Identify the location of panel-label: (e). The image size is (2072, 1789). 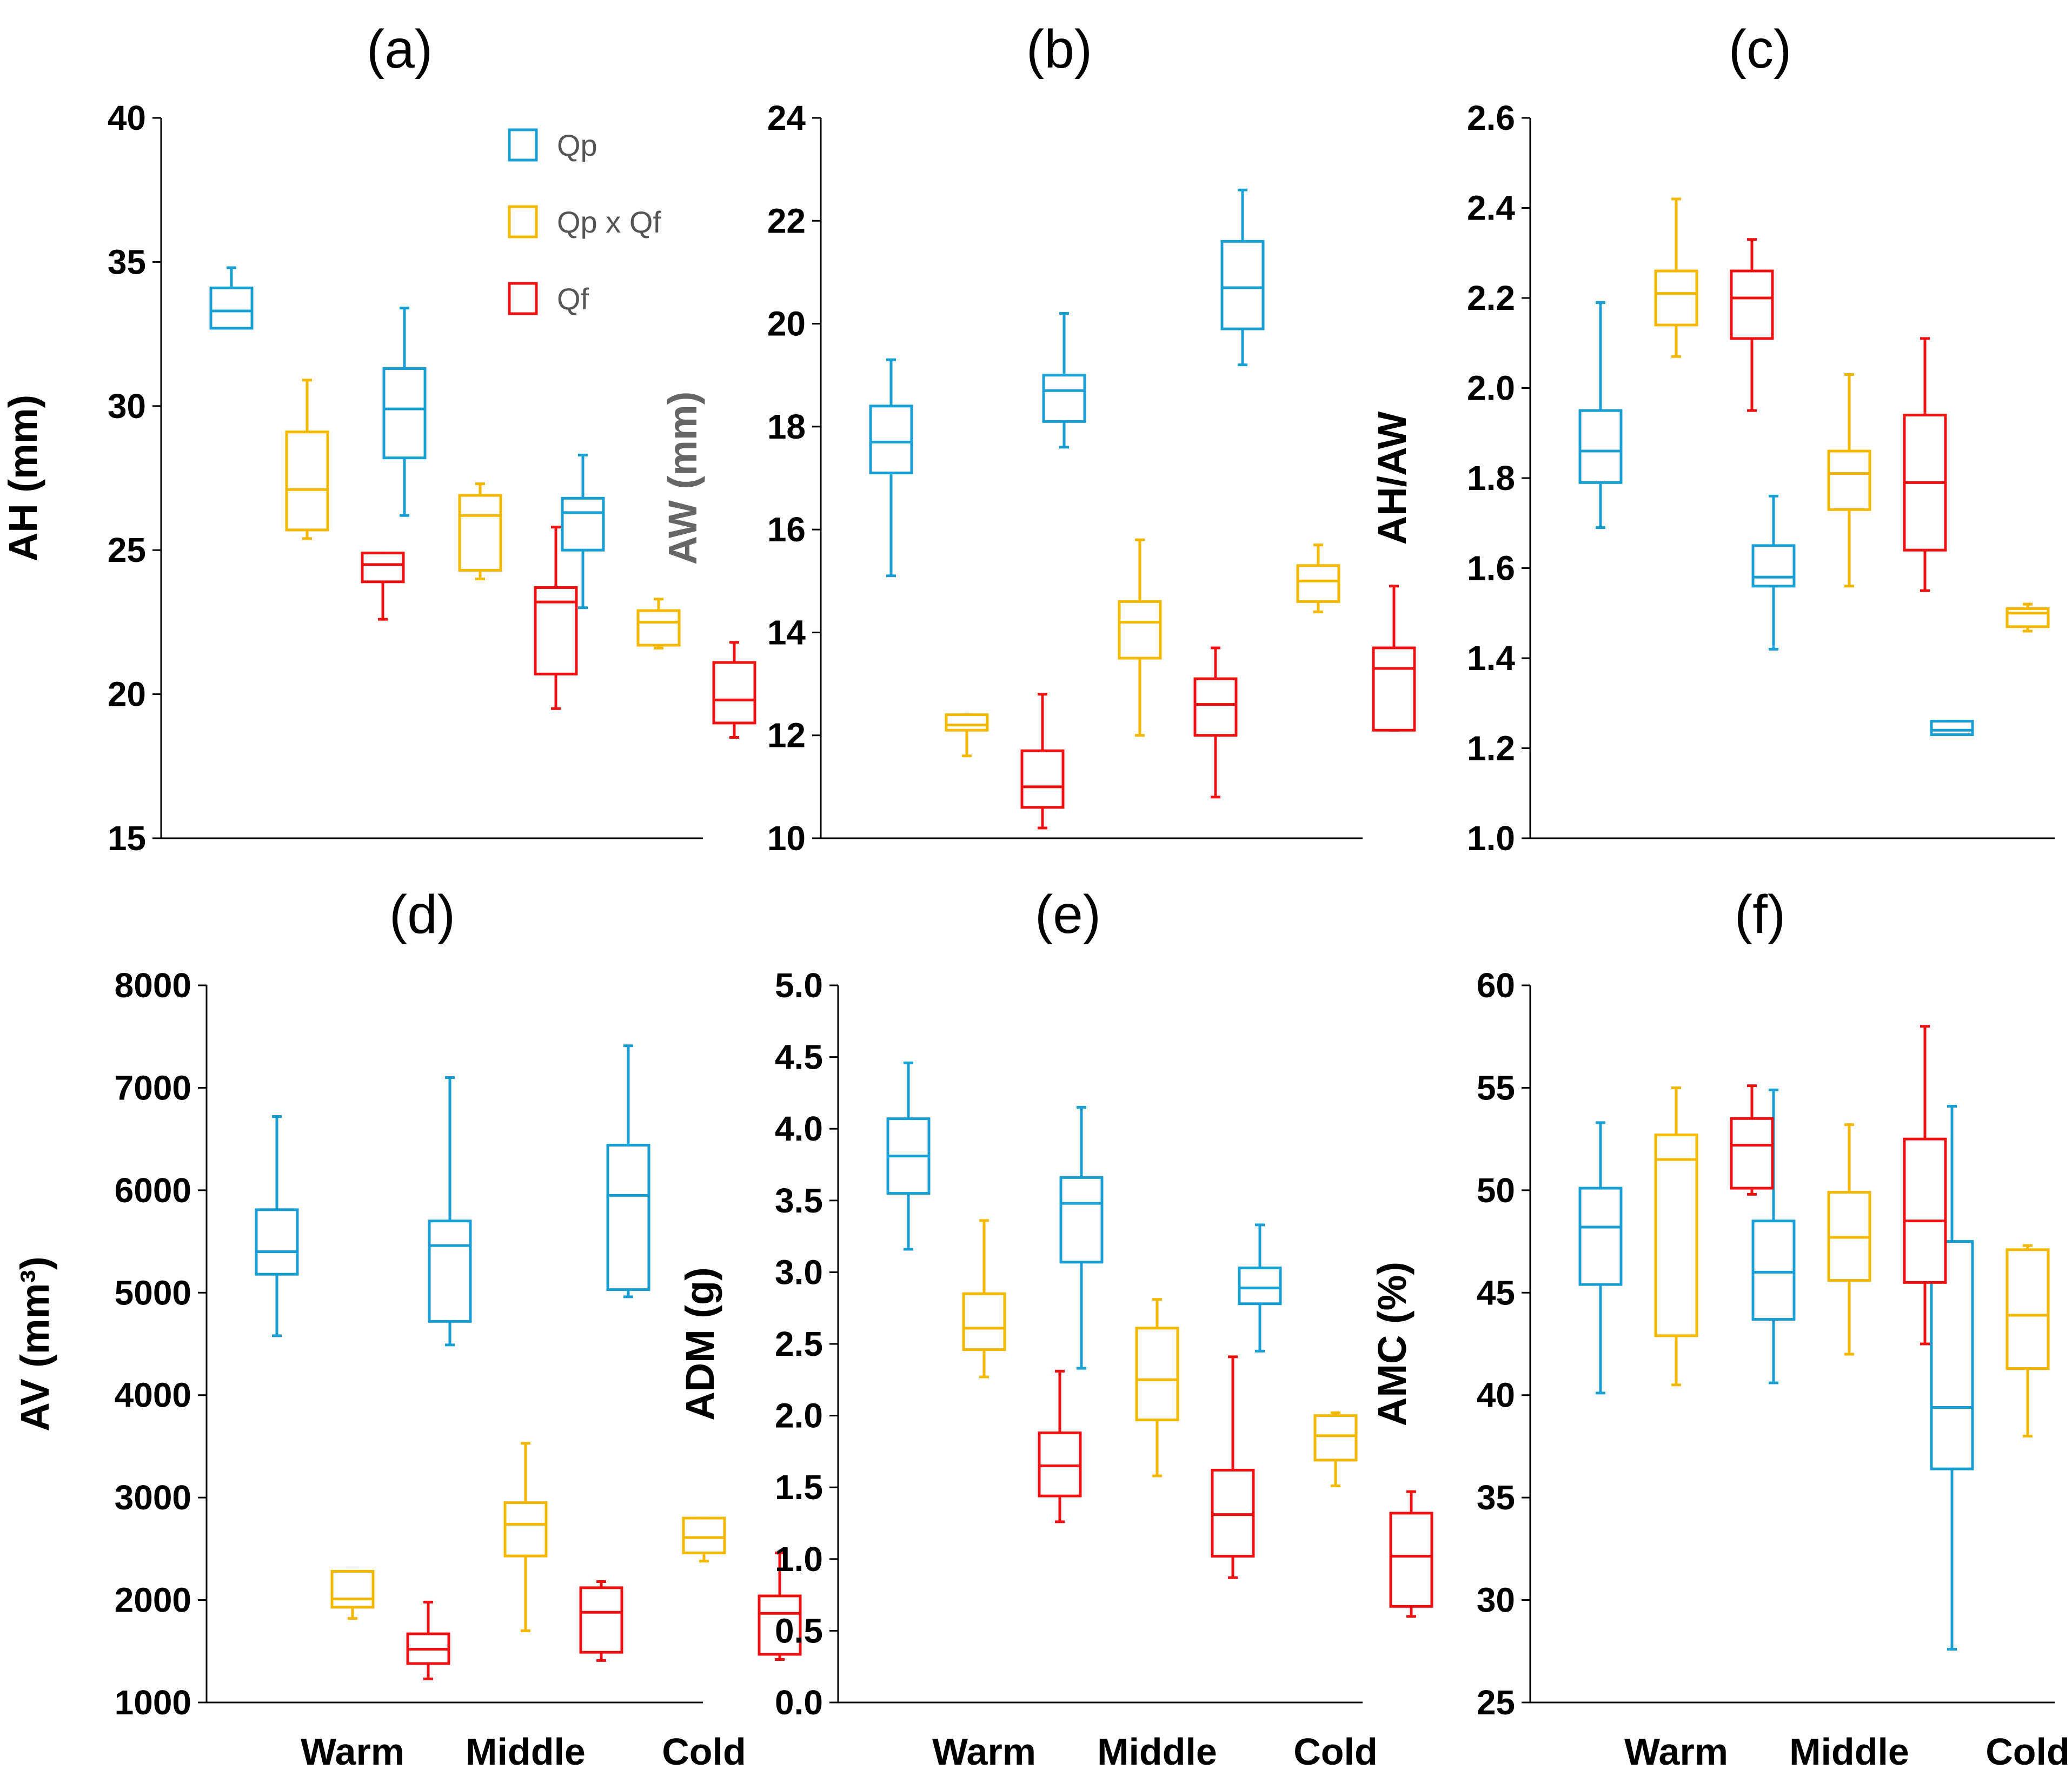
(1068, 915).